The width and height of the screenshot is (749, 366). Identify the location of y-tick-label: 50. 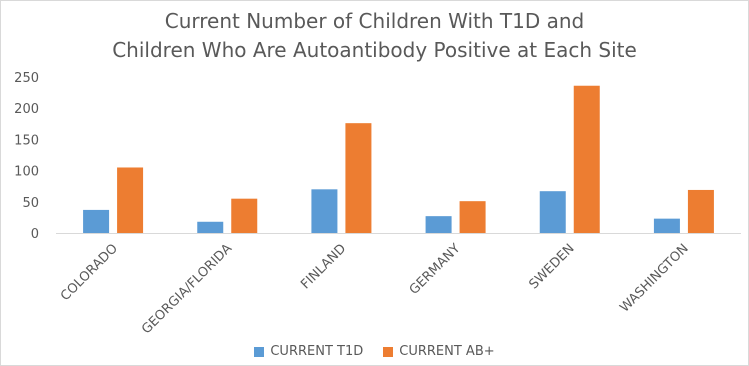
(30, 203).